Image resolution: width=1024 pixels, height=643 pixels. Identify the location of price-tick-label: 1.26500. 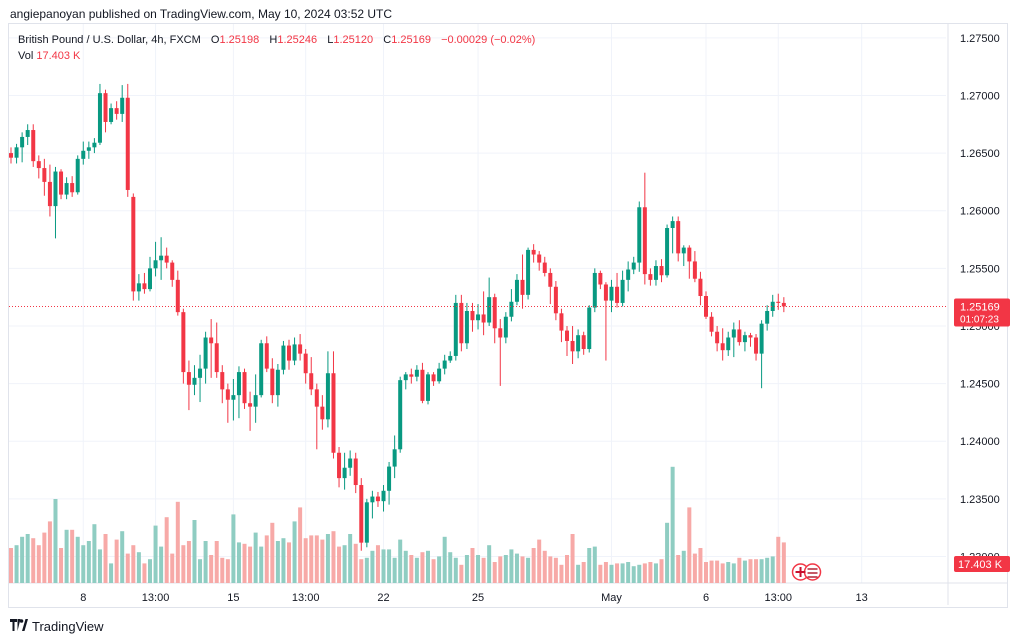
(980, 154).